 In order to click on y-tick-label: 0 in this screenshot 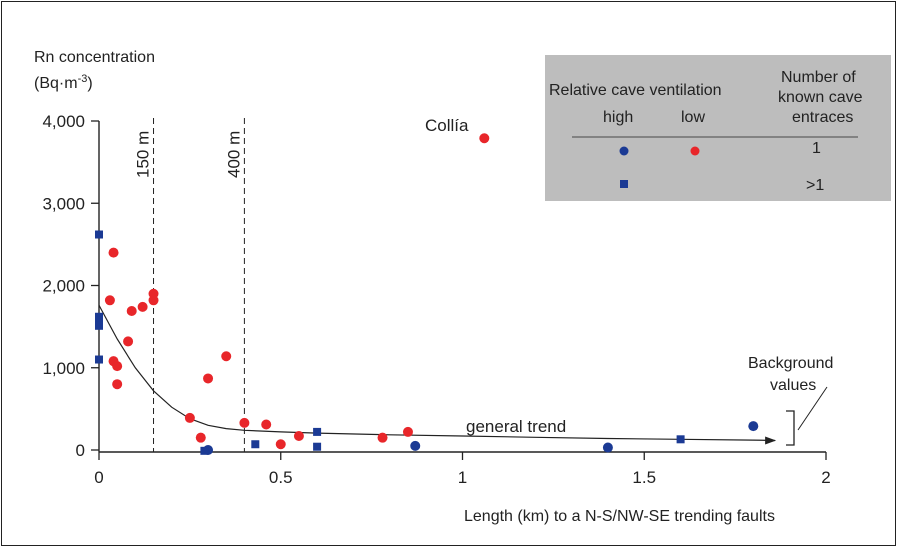, I will do `click(80, 450)`.